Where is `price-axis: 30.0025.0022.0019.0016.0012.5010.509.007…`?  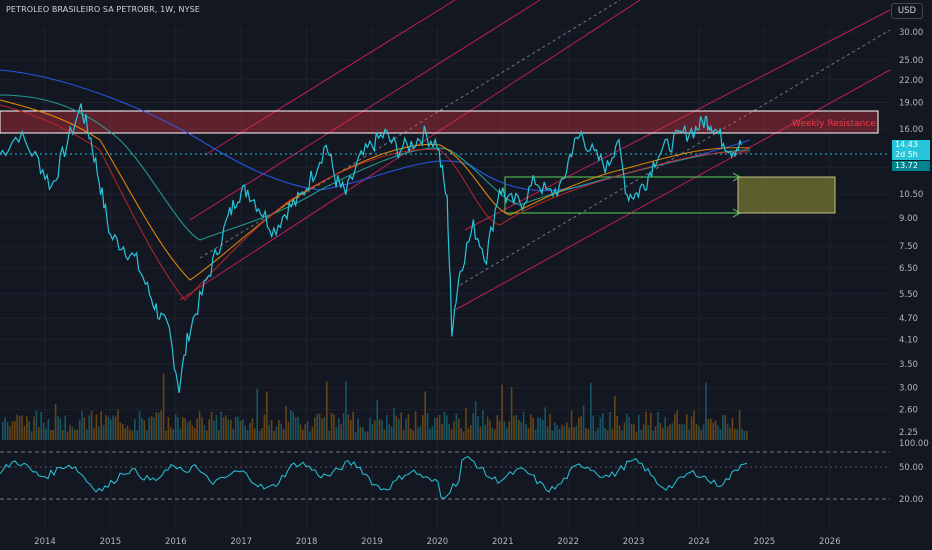
price-axis: 30.0025.0022.0019.0016.0012.5010.509.007… is located at coordinates (911, 233).